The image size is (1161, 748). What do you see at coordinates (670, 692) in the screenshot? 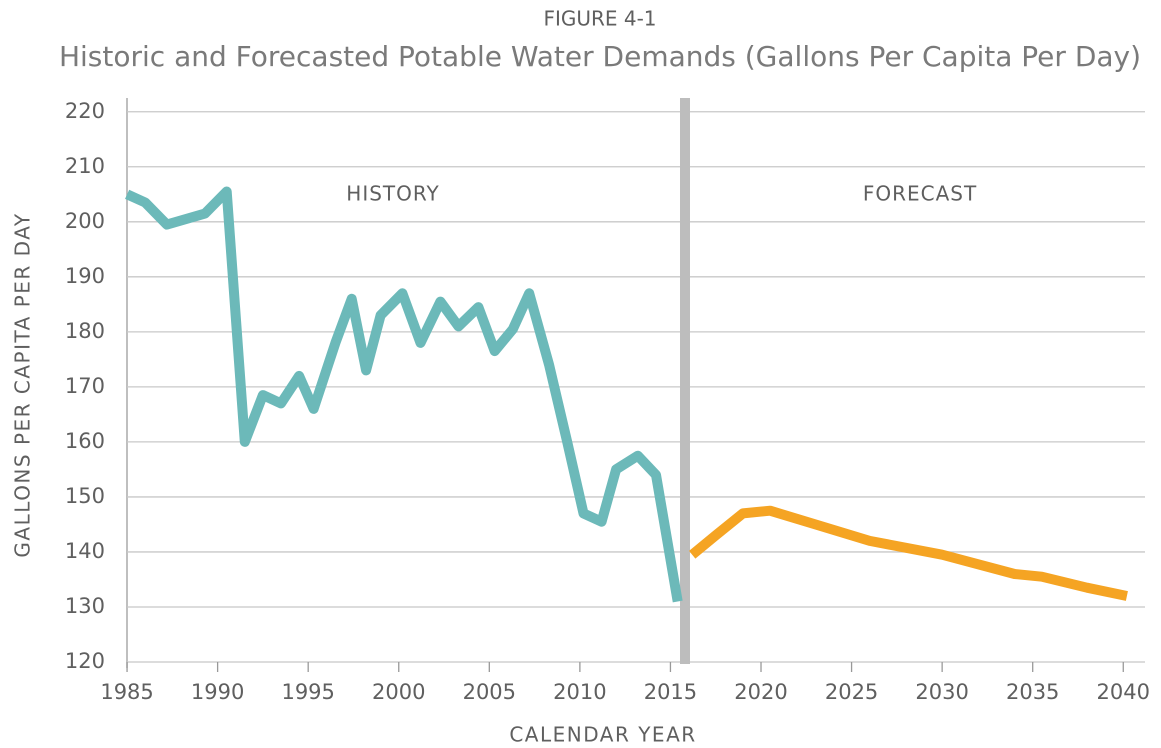
I see `x-tick-label: 2015` at bounding box center [670, 692].